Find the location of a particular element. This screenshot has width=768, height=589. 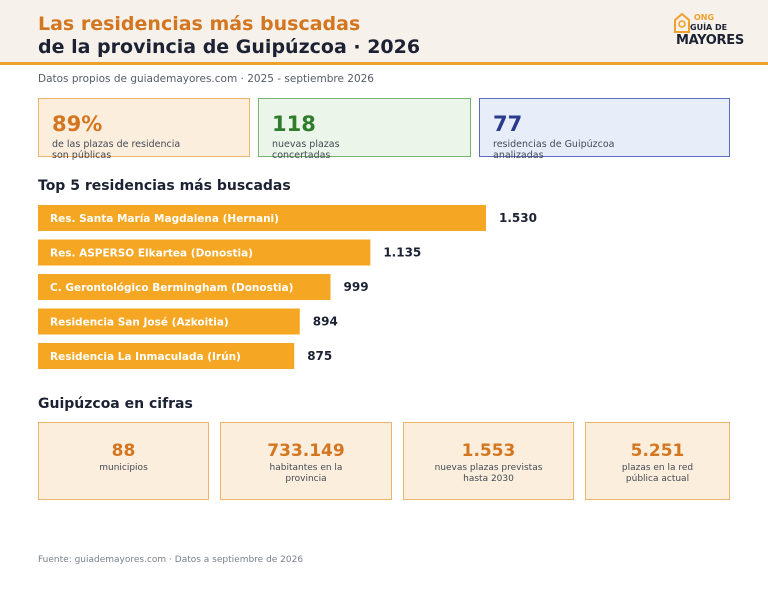

stat-card-residences-analyzed: 77 residencias de Guipúzcoa analizadas is located at coordinates (604, 129).